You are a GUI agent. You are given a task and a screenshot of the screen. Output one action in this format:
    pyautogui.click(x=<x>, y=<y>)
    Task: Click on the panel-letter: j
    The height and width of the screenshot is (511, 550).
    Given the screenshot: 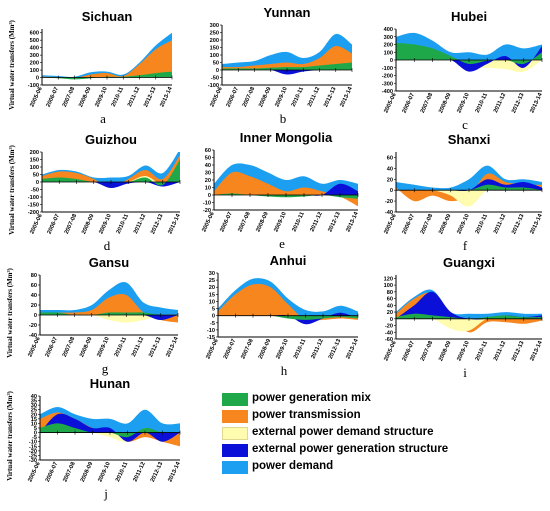 What is the action you would take?
    pyautogui.click(x=105, y=493)
    